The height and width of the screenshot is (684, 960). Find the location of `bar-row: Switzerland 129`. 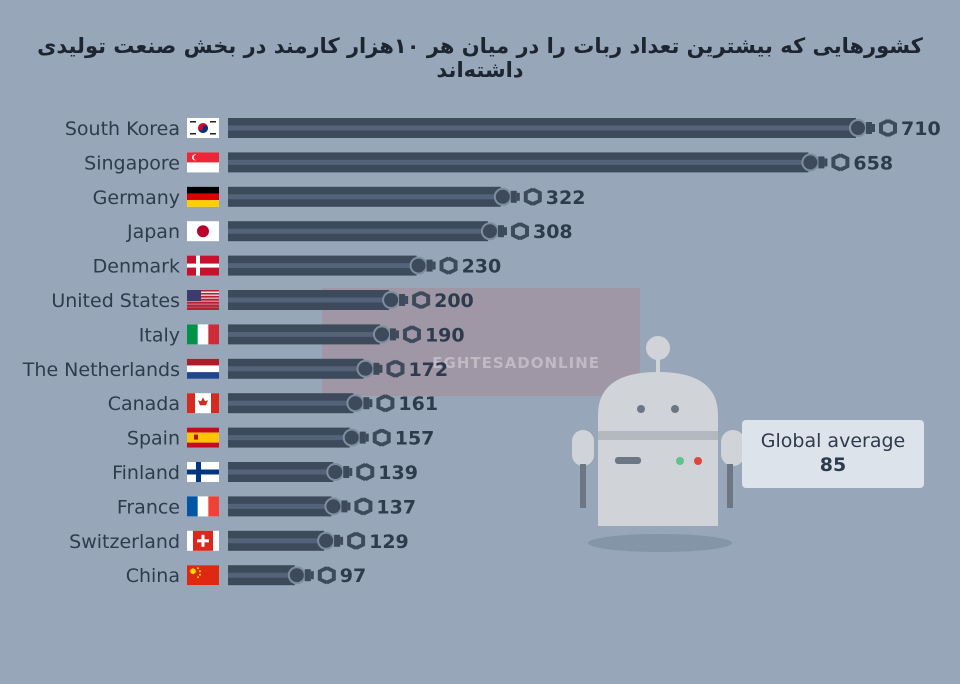

bar-row: Switzerland 129 is located at coordinates (239, 541).